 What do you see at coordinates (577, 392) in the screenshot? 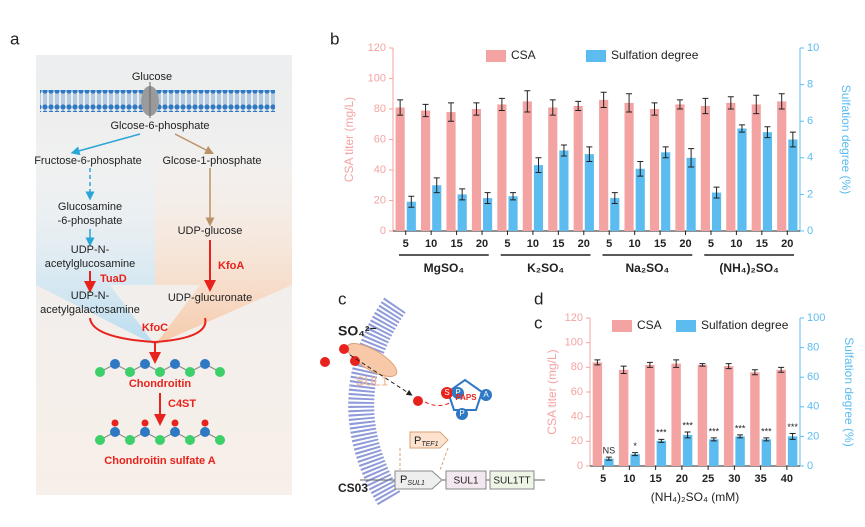
I see `y-tick-label: 60` at bounding box center [577, 392].